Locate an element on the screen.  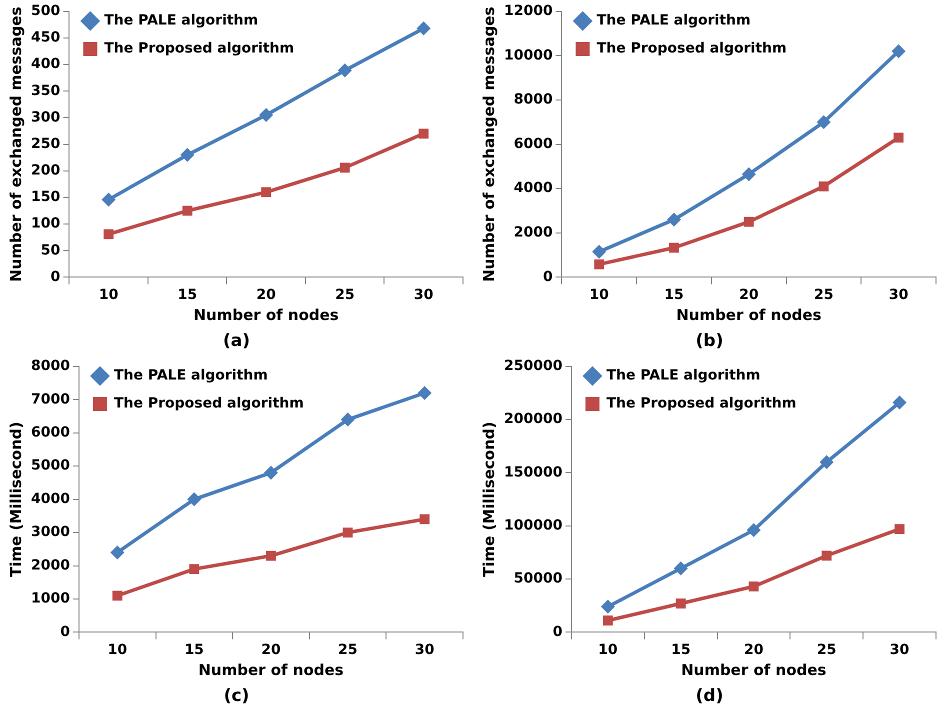
y-tick-label: 12000 is located at coordinates (528, 11).